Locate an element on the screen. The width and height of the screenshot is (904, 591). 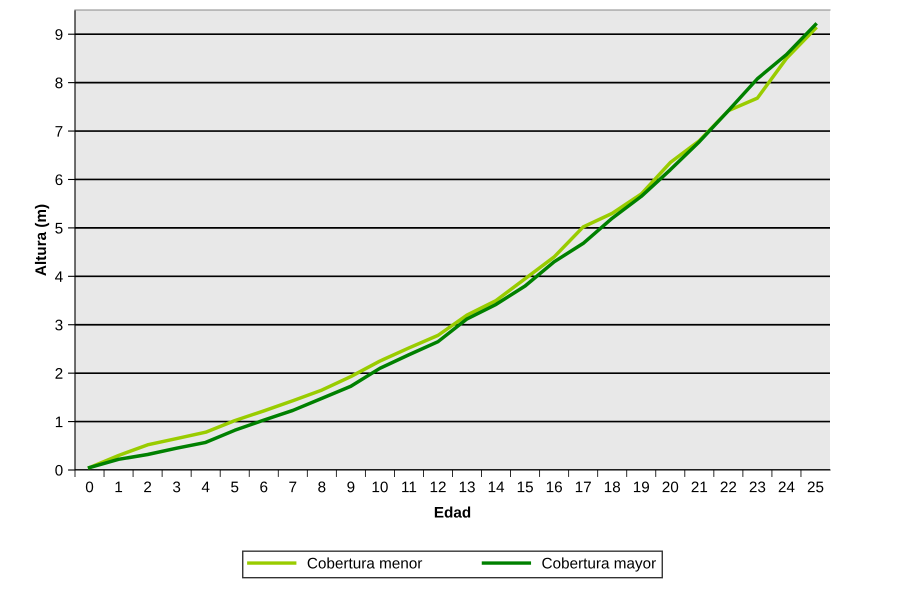
x-tick-label: 13 is located at coordinates (467, 487).